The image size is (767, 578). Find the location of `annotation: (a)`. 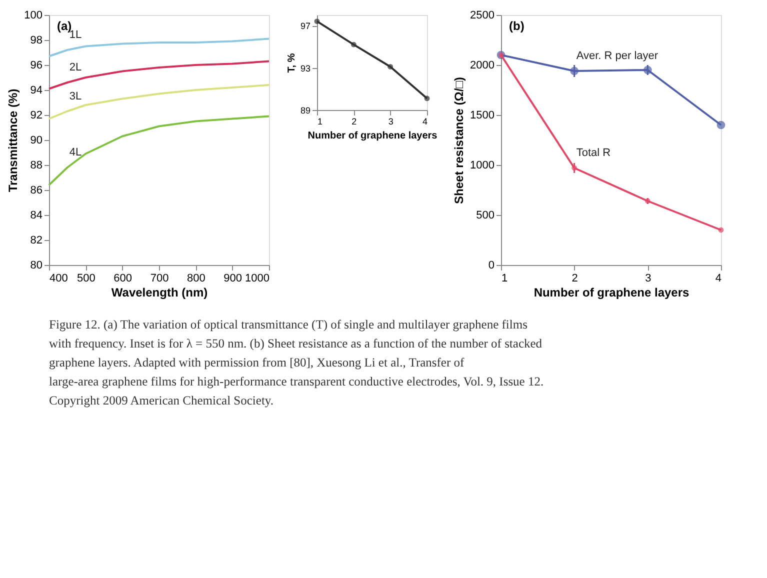

annotation: (a) is located at coordinates (64, 26).